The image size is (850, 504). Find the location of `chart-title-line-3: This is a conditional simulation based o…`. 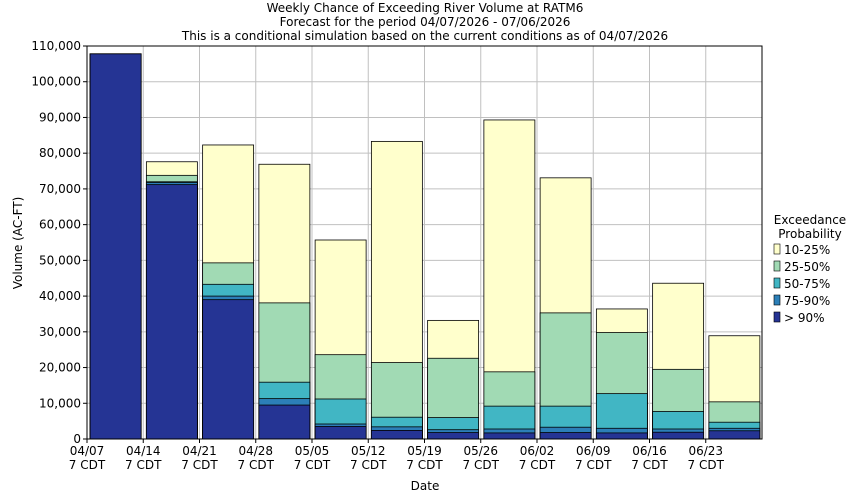

chart-title-line-3: This is a conditional simulation based o… is located at coordinates (424, 36).